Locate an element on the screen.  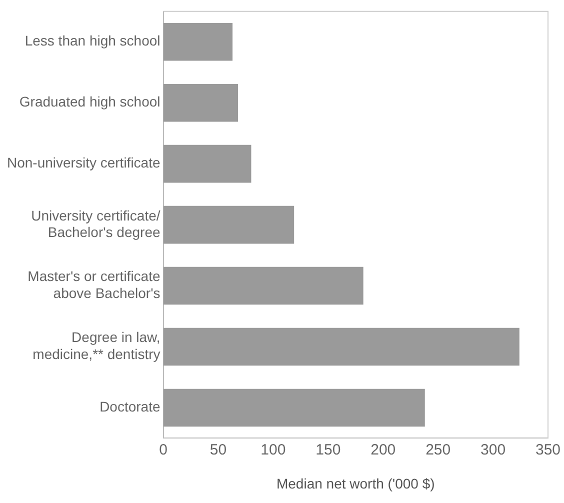
x-tick-label: 300 is located at coordinates (493, 449).